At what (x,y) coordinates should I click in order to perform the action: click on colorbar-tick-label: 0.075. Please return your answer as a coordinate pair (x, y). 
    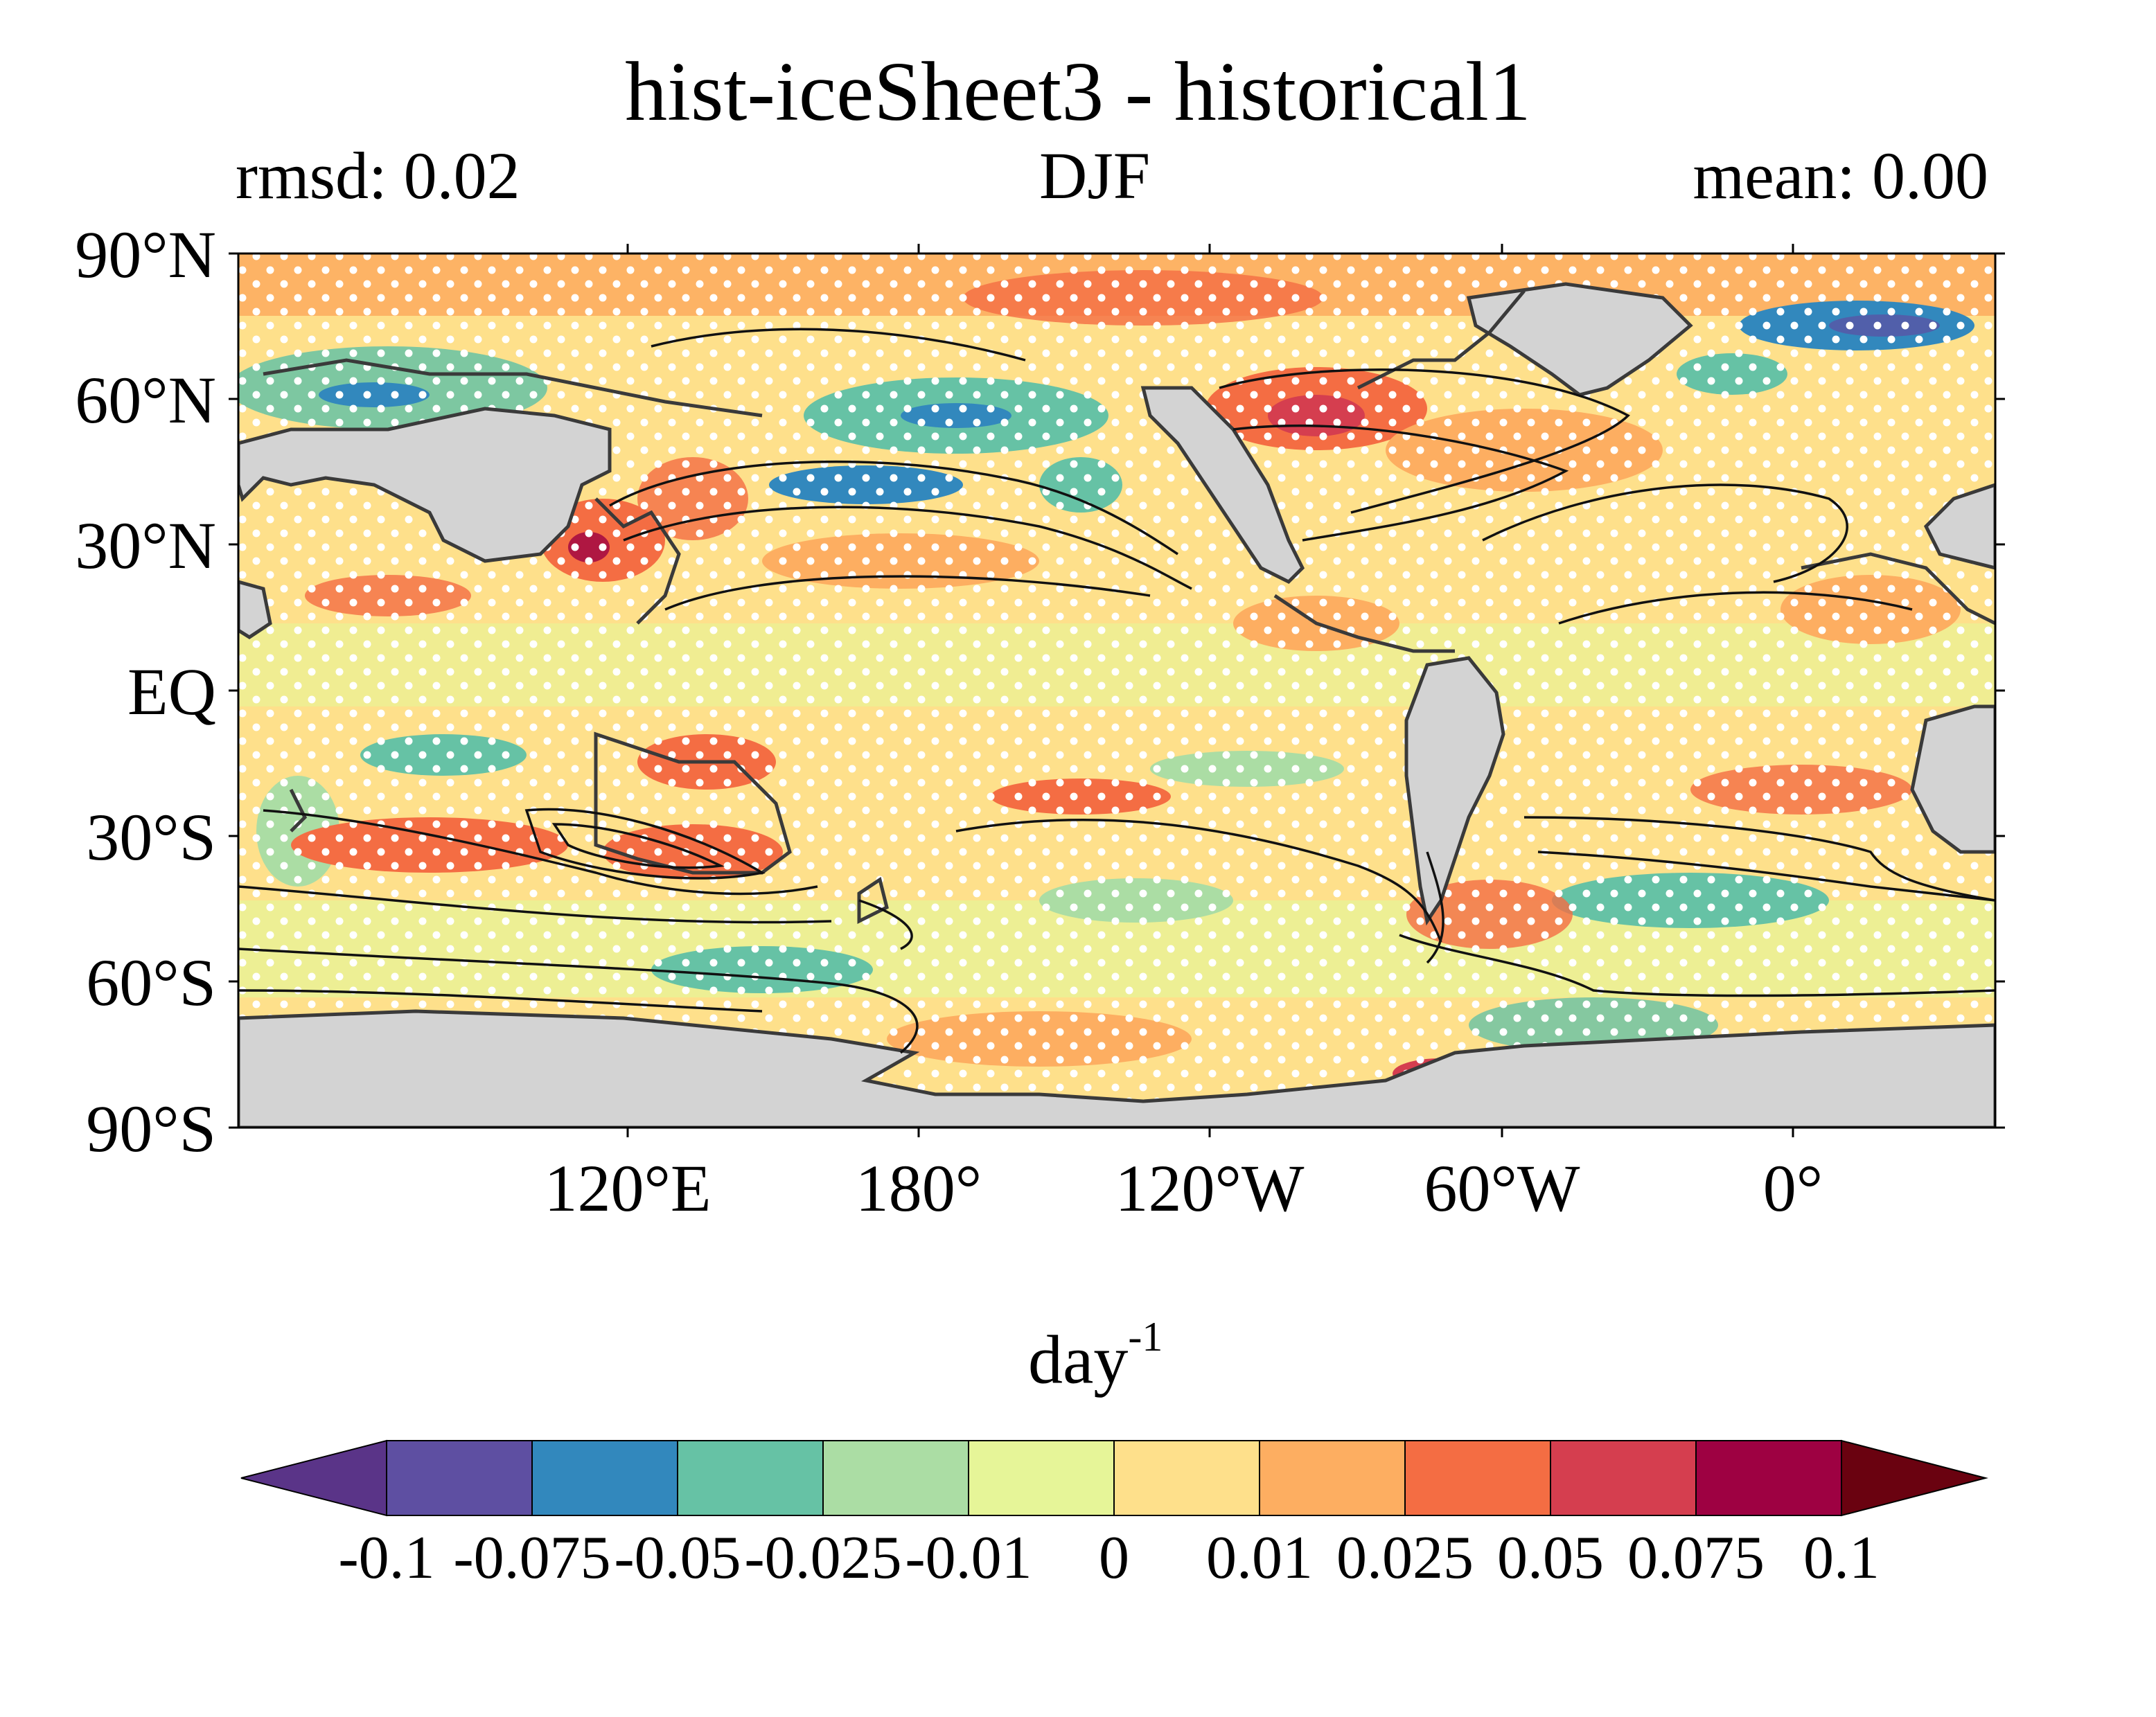
    Looking at the image, I should click on (1696, 1558).